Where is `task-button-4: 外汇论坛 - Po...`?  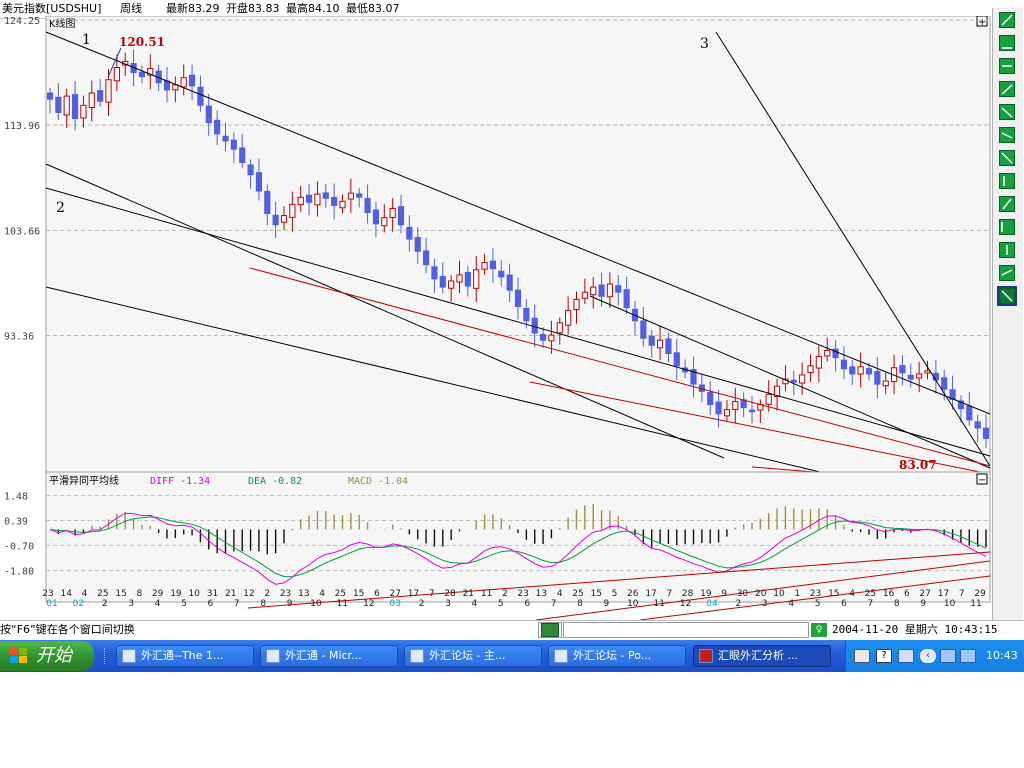
task-button-4: 外汇论坛 - Po... is located at coordinates (617, 656).